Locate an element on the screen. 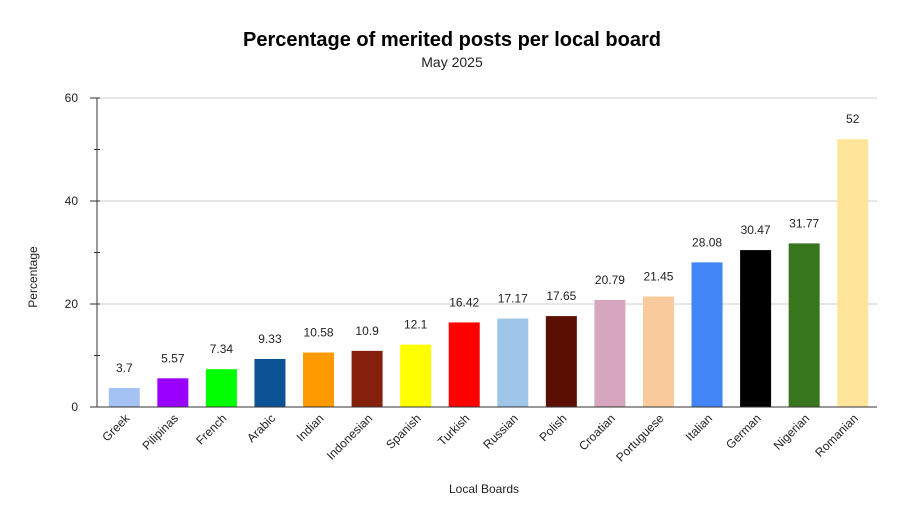 The image size is (904, 522). category-label: Italian is located at coordinates (699, 427).